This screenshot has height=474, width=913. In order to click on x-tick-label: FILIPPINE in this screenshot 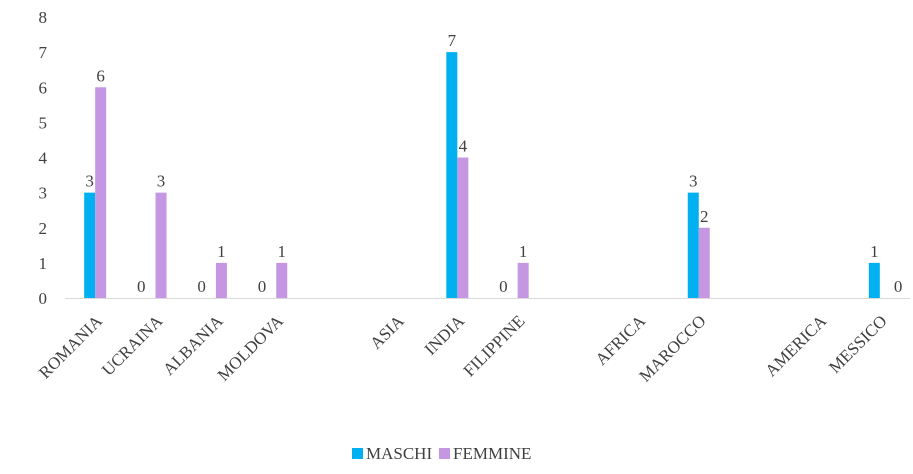, I will do `click(494, 345)`.